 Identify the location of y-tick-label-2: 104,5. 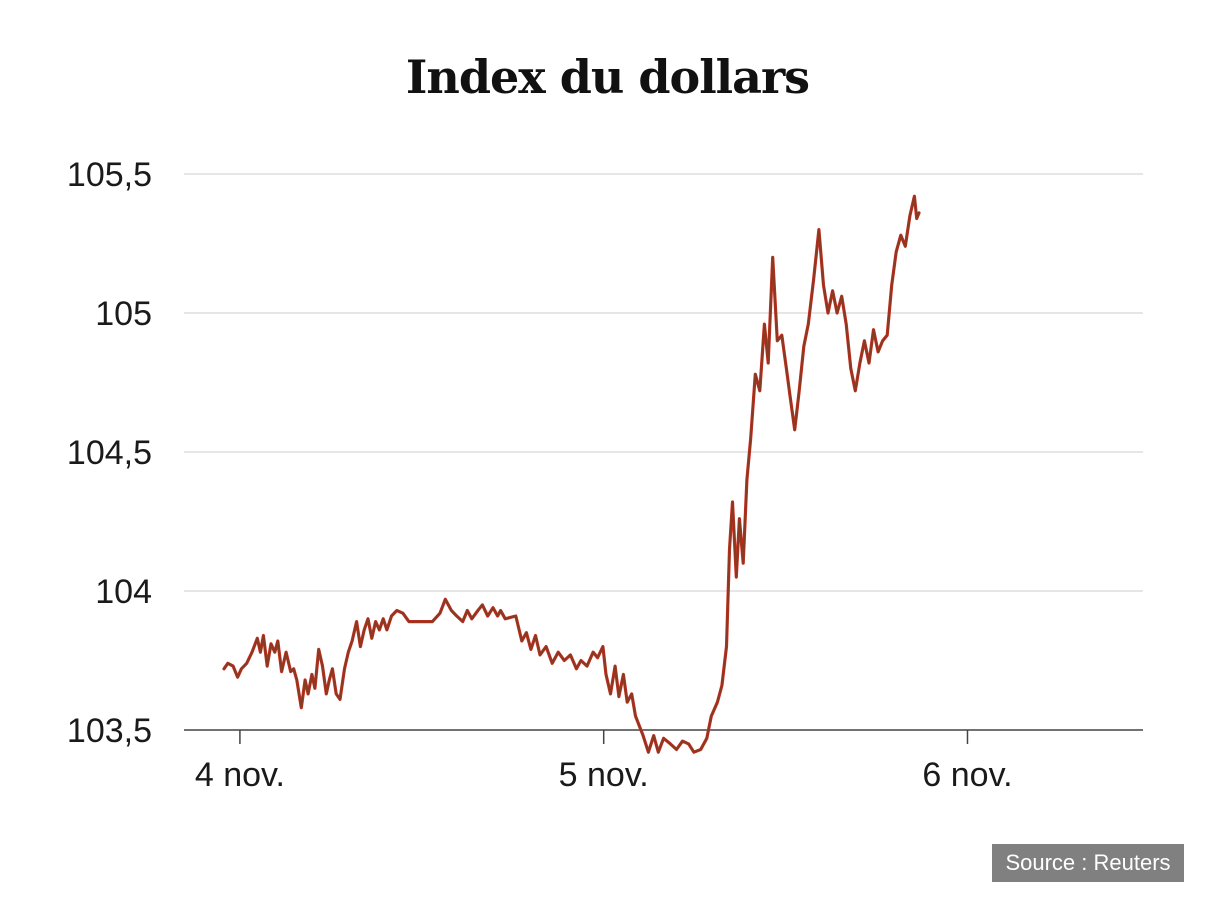
(109, 453).